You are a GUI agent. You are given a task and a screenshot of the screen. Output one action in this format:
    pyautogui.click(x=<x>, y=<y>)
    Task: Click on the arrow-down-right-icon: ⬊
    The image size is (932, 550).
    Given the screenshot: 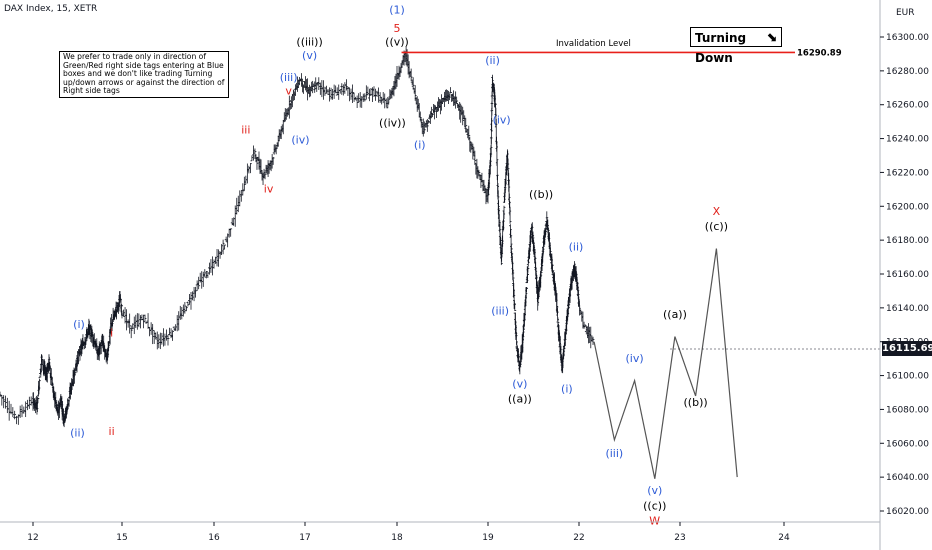 What is the action you would take?
    pyautogui.click(x=771, y=37)
    